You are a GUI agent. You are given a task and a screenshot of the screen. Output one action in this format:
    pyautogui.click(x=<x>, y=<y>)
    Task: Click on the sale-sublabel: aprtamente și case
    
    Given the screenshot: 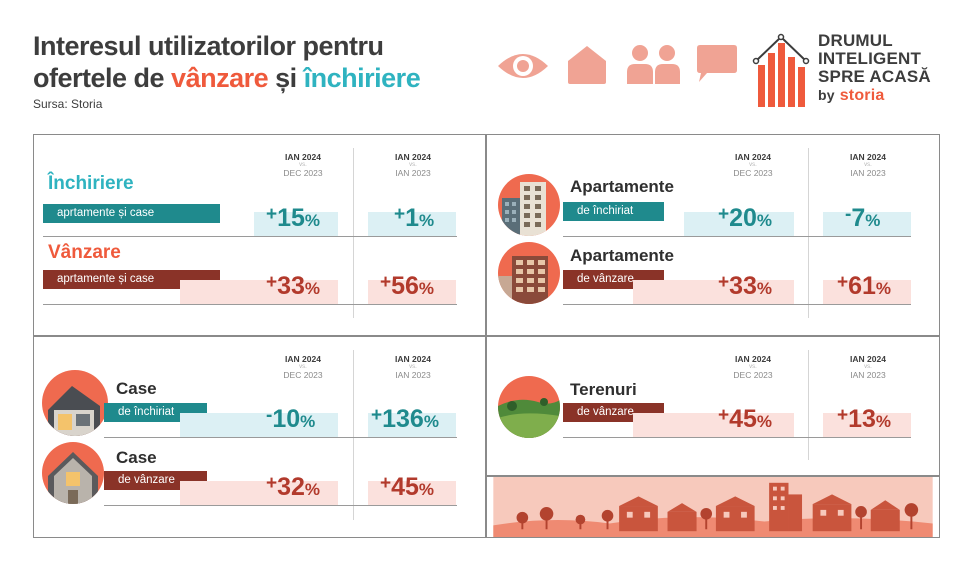 What is the action you would take?
    pyautogui.click(x=131, y=279)
    